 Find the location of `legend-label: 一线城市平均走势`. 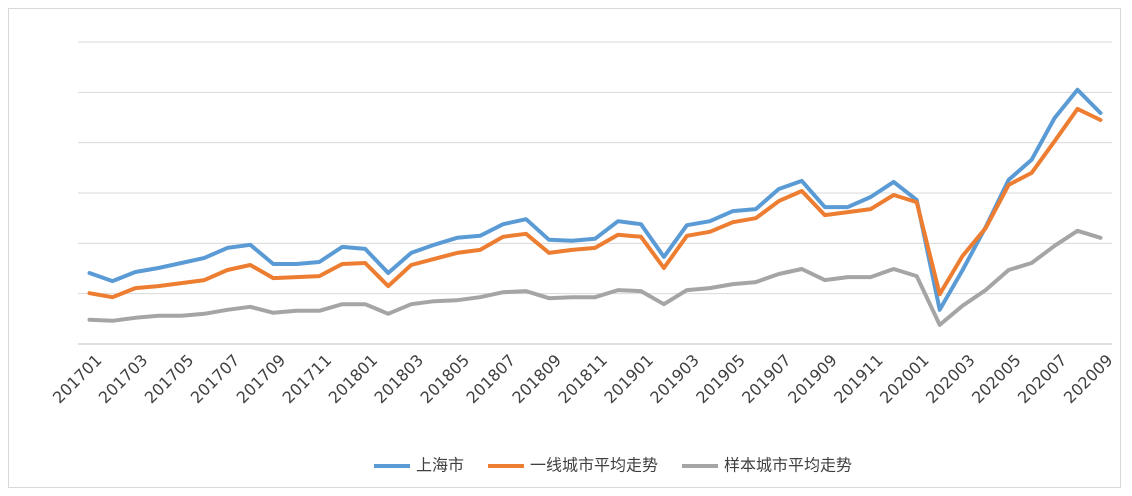

legend-label: 一线城市平均走势 is located at coordinates (594, 465).